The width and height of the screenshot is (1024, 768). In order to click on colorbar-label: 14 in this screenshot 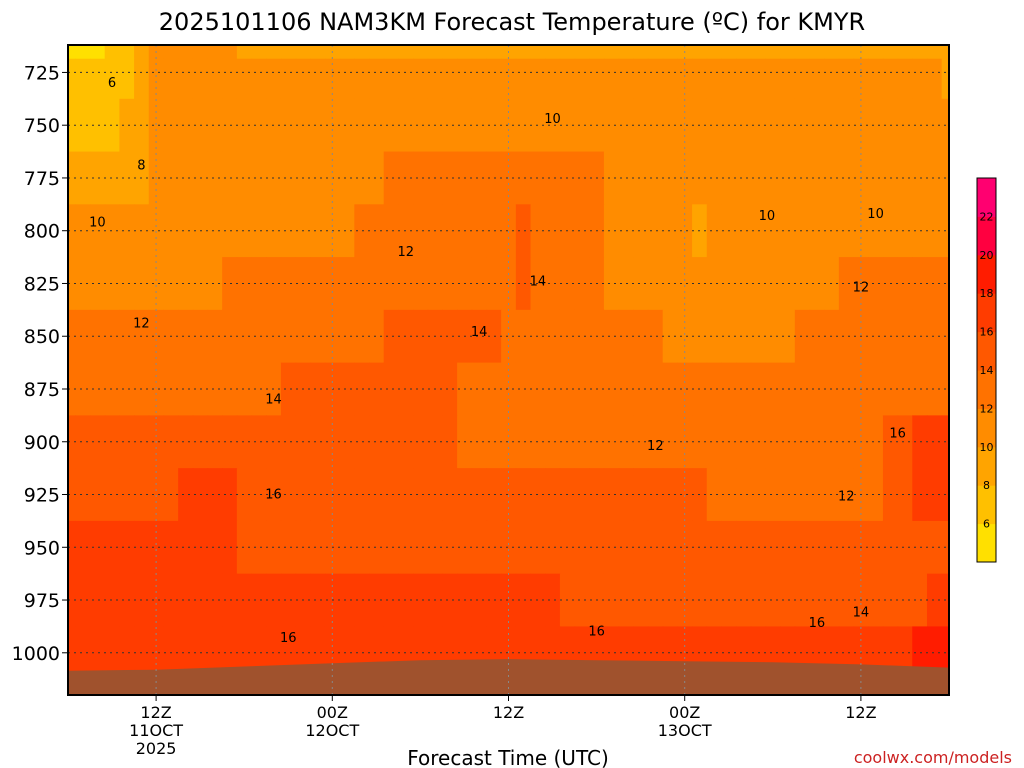, I will do `click(987, 370)`.